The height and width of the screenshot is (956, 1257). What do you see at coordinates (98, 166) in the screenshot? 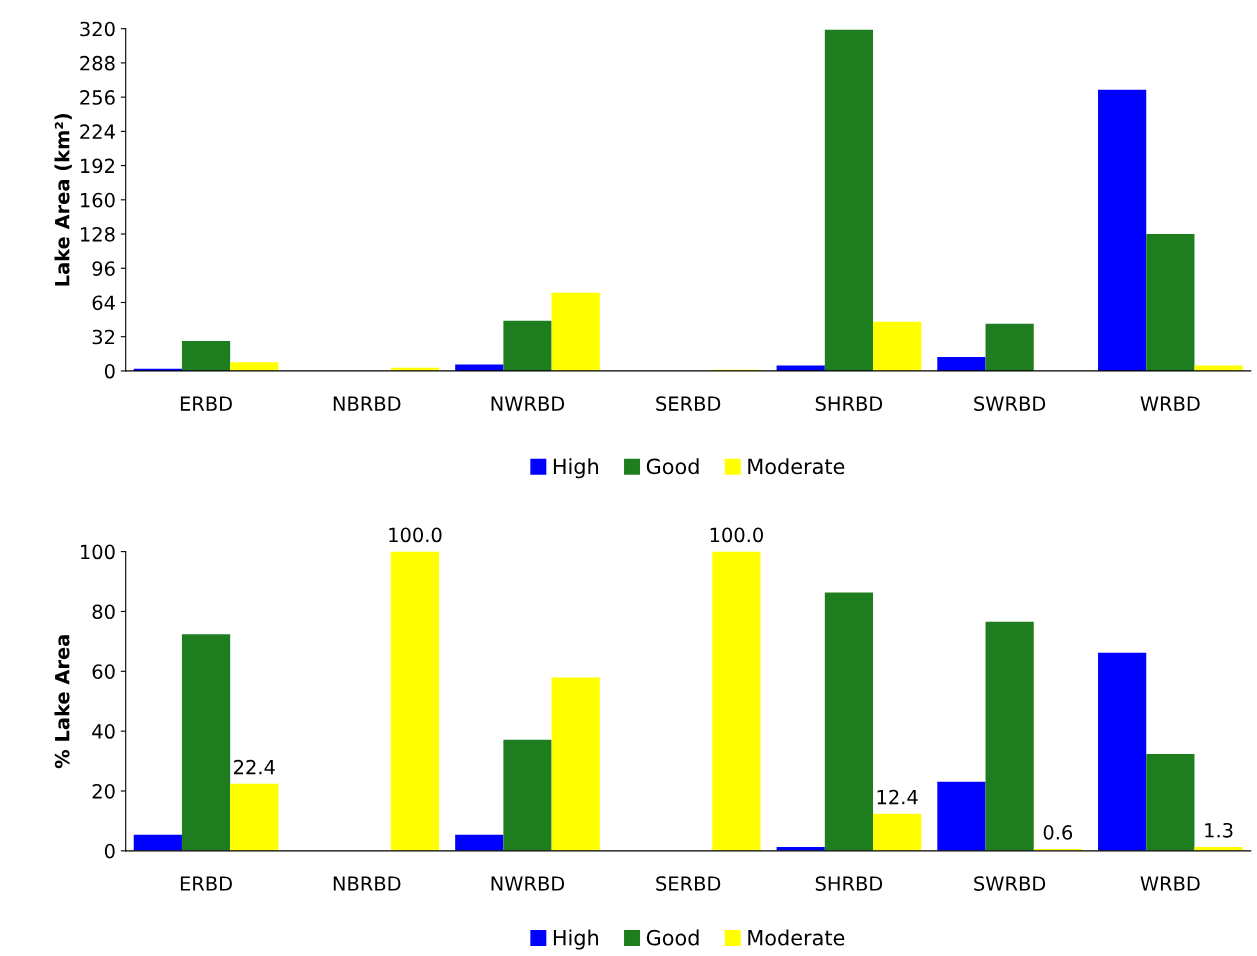
I see `y-tick-label: 192` at bounding box center [98, 166].